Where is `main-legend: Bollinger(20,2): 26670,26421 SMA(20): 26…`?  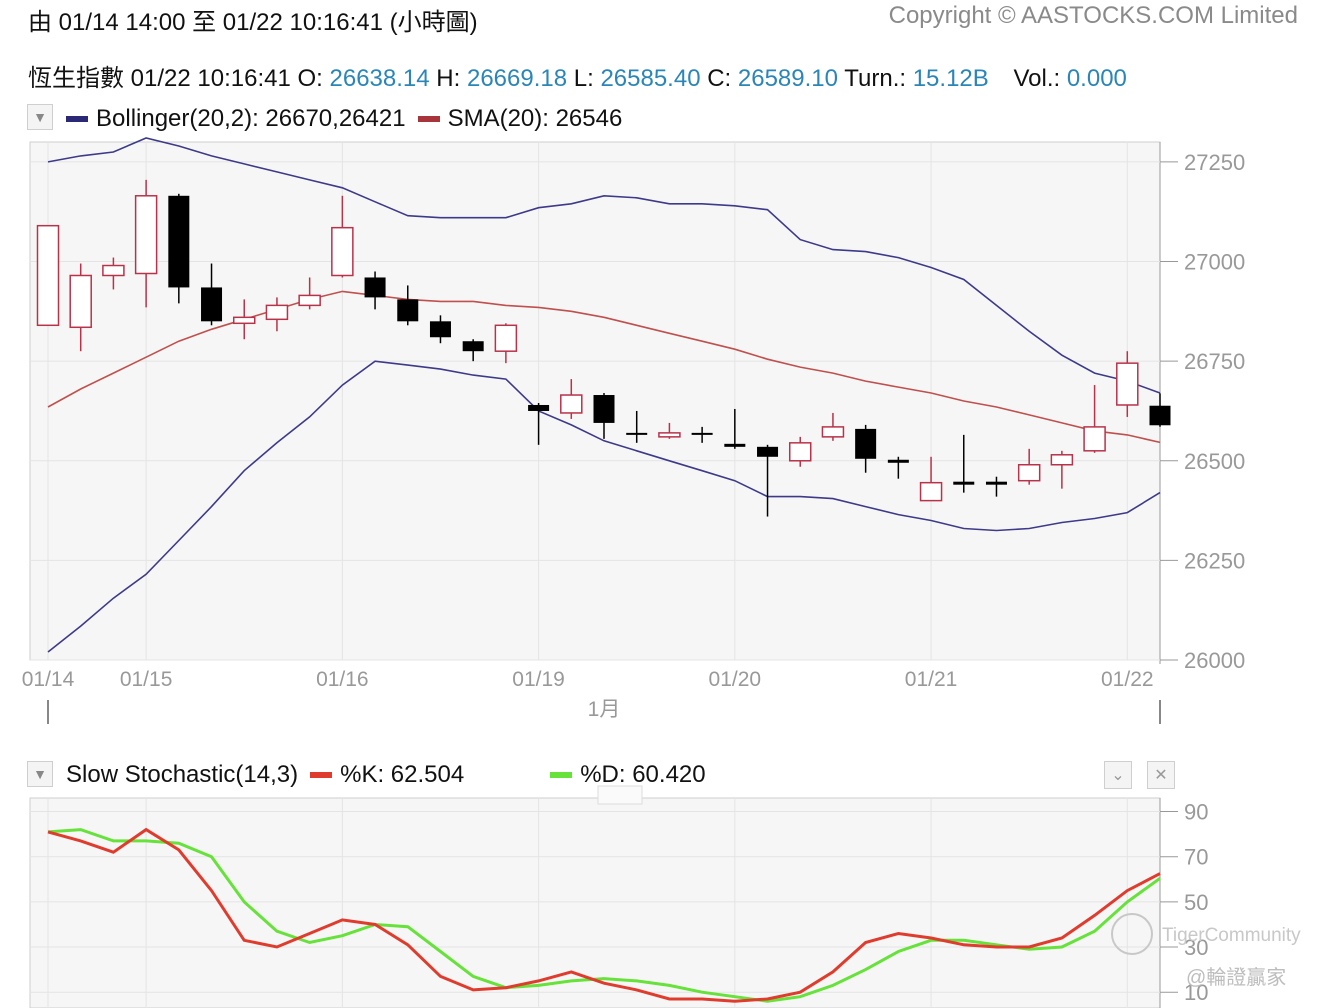 main-legend: Bollinger(20,2): 26670,26421 SMA(20): 26… is located at coordinates (344, 119).